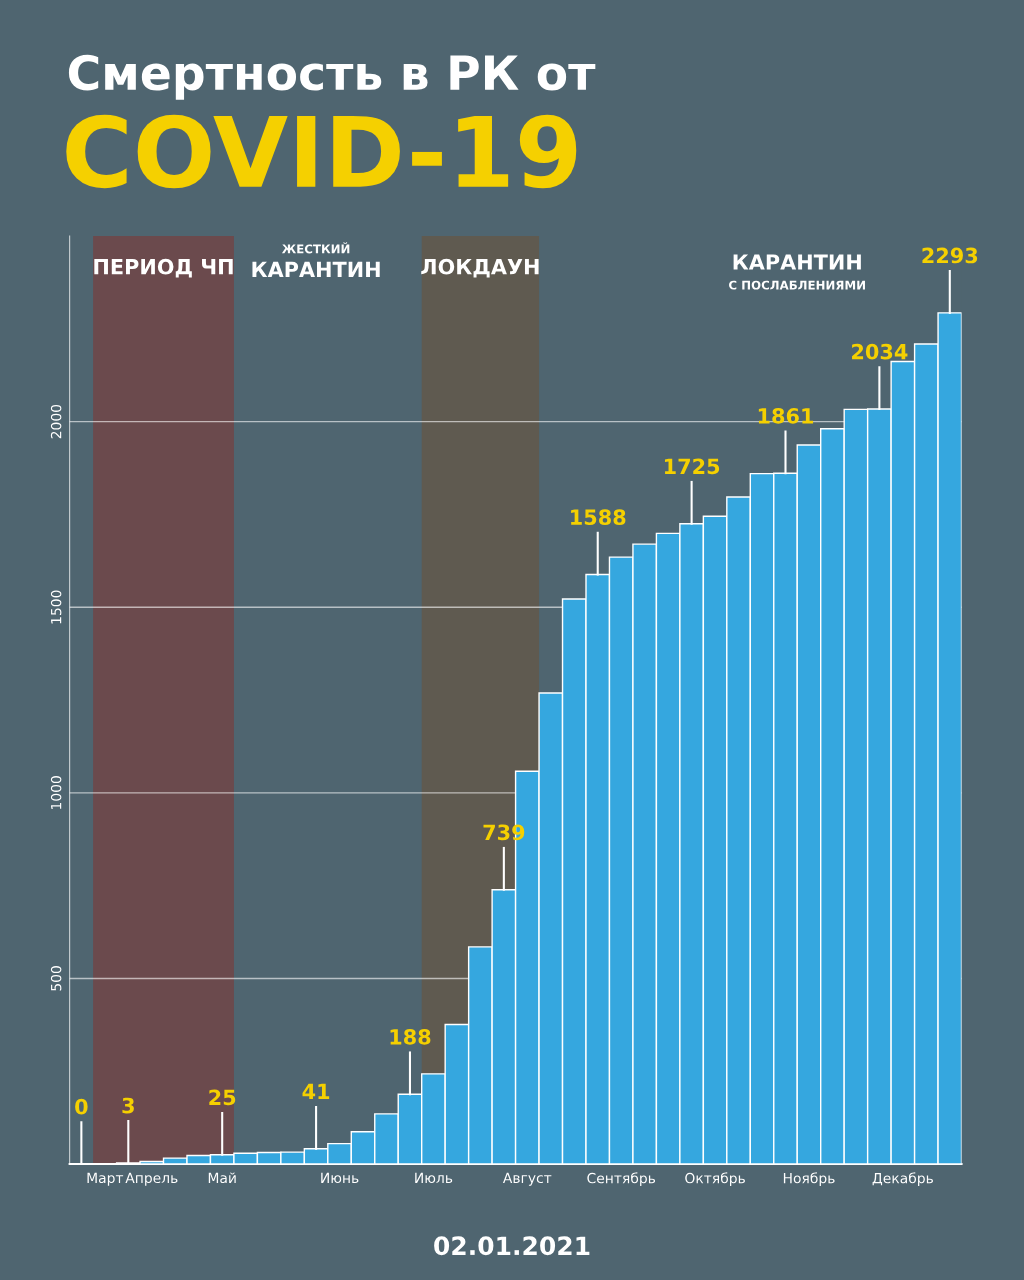  What do you see at coordinates (809, 1179) in the screenshot?
I see `x-tick-label: Ноябрь` at bounding box center [809, 1179].